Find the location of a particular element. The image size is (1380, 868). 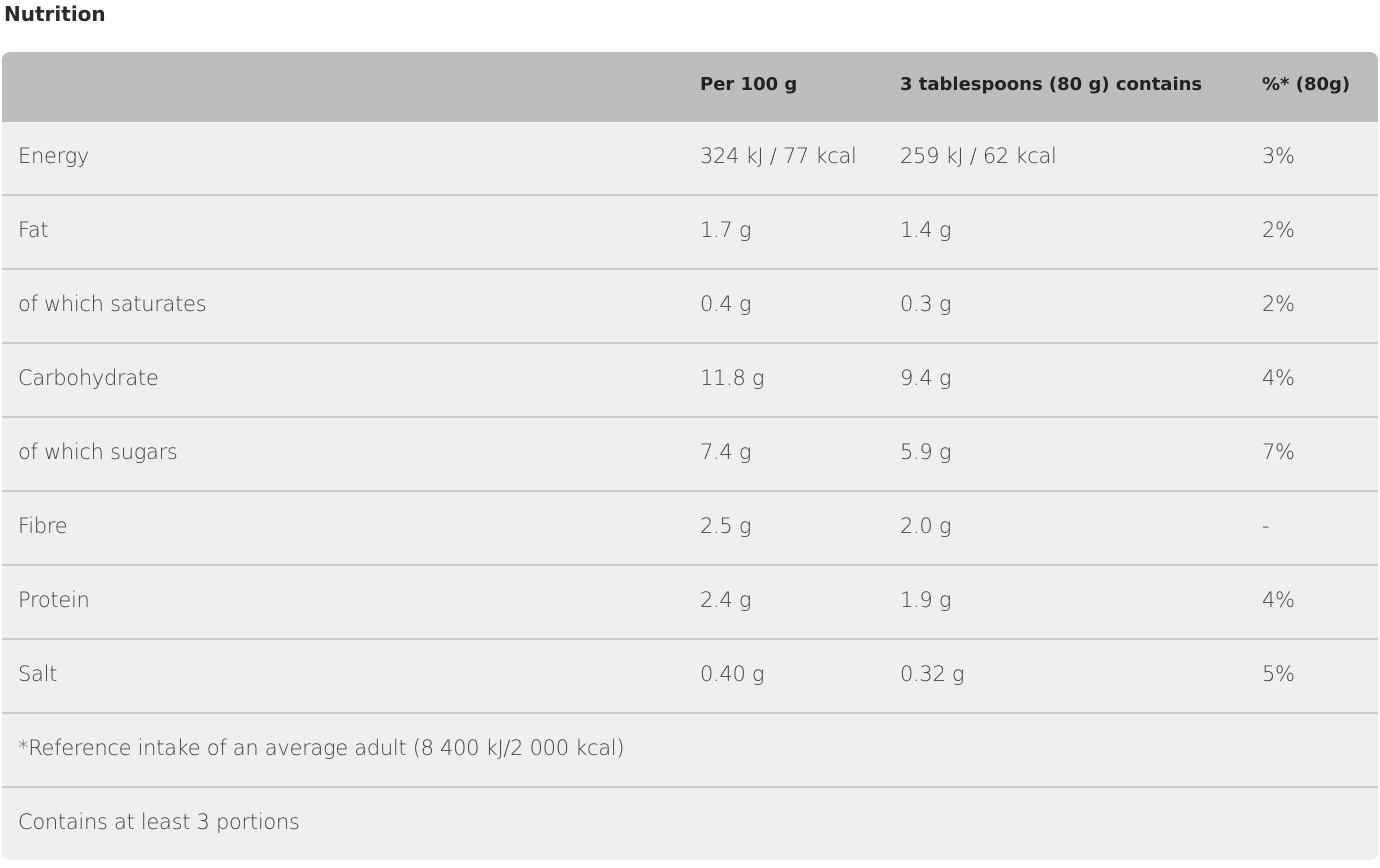

per-portion-value: 1.9 g is located at coordinates (926, 600).